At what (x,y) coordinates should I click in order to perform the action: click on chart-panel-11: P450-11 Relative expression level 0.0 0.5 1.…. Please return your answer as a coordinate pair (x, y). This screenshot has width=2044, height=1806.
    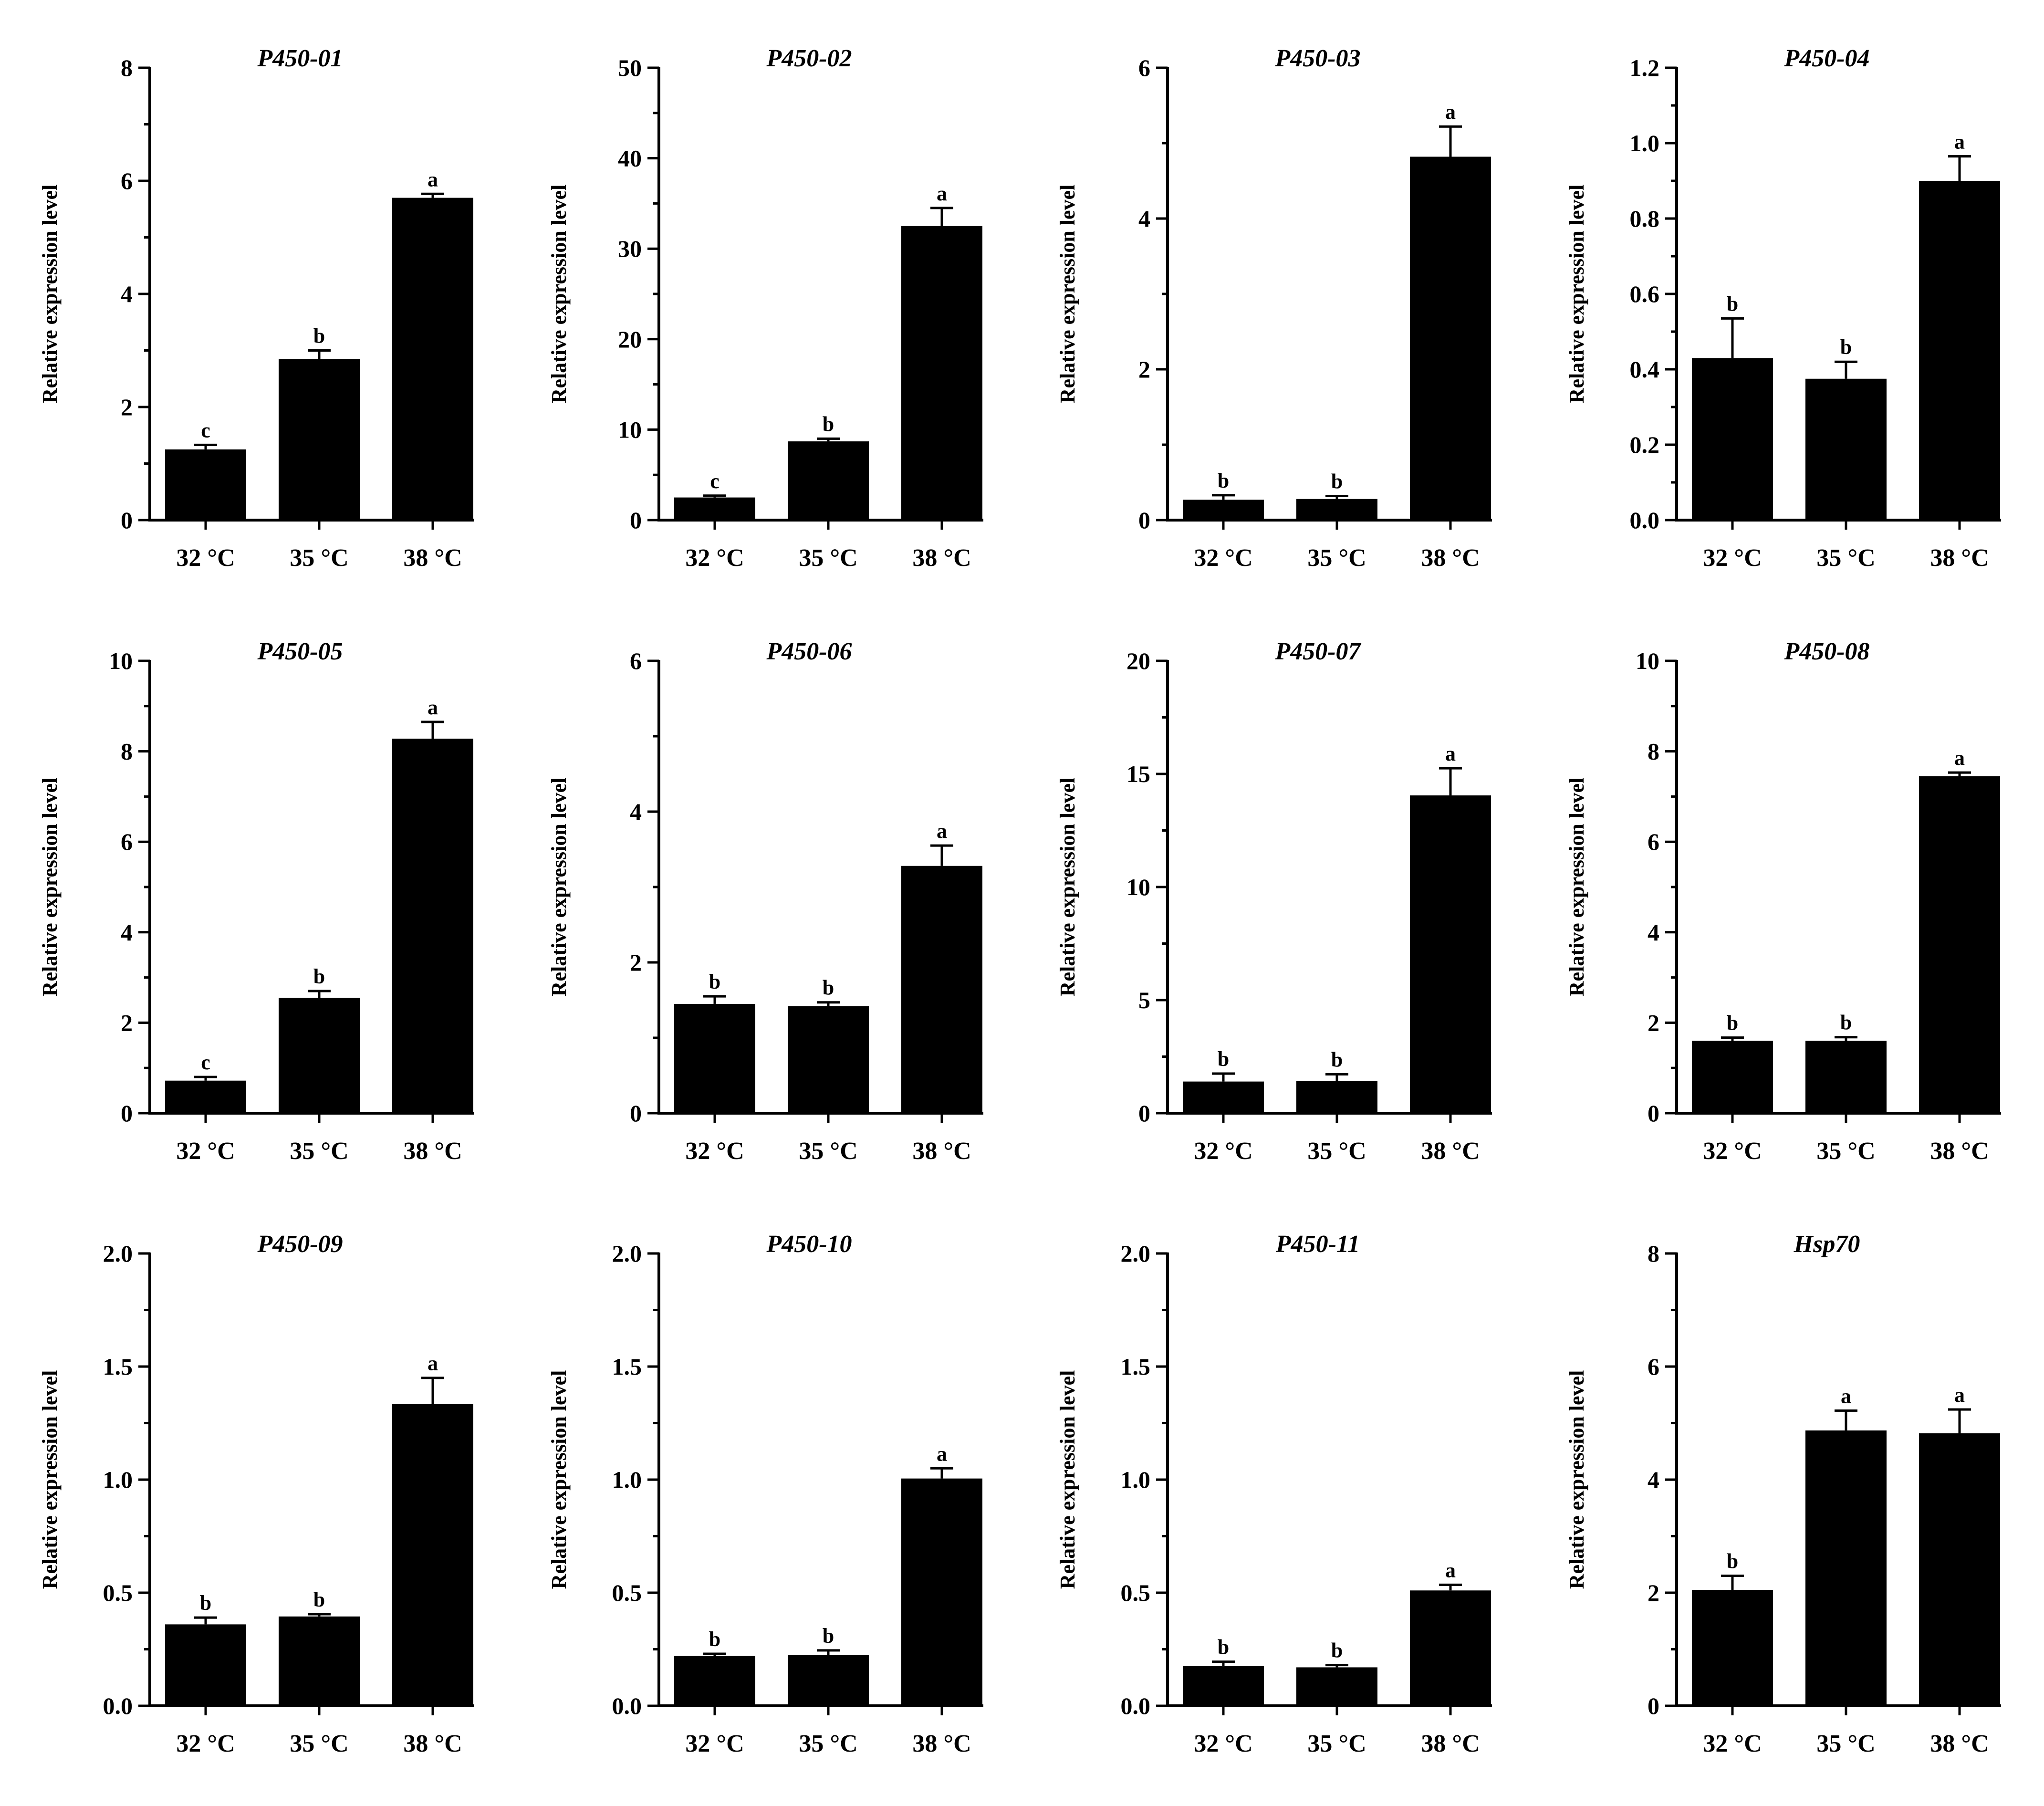
    Looking at the image, I should click on (1274, 1494).